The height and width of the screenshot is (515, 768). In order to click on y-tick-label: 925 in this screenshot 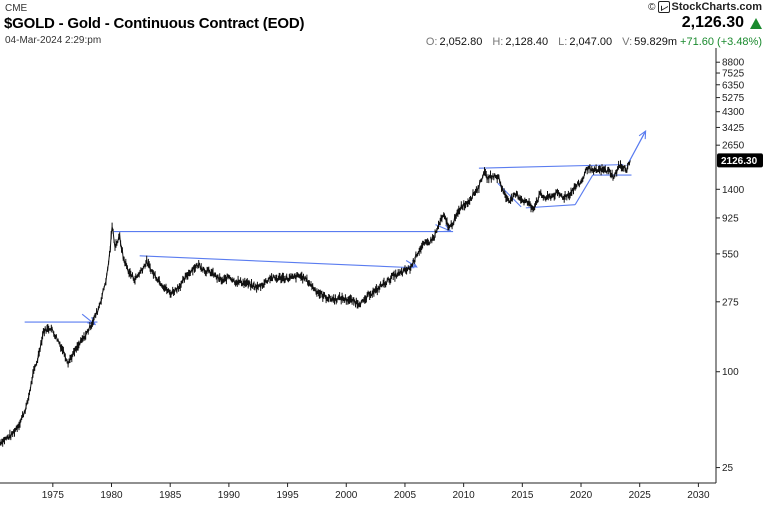, I will do `click(730, 218)`.